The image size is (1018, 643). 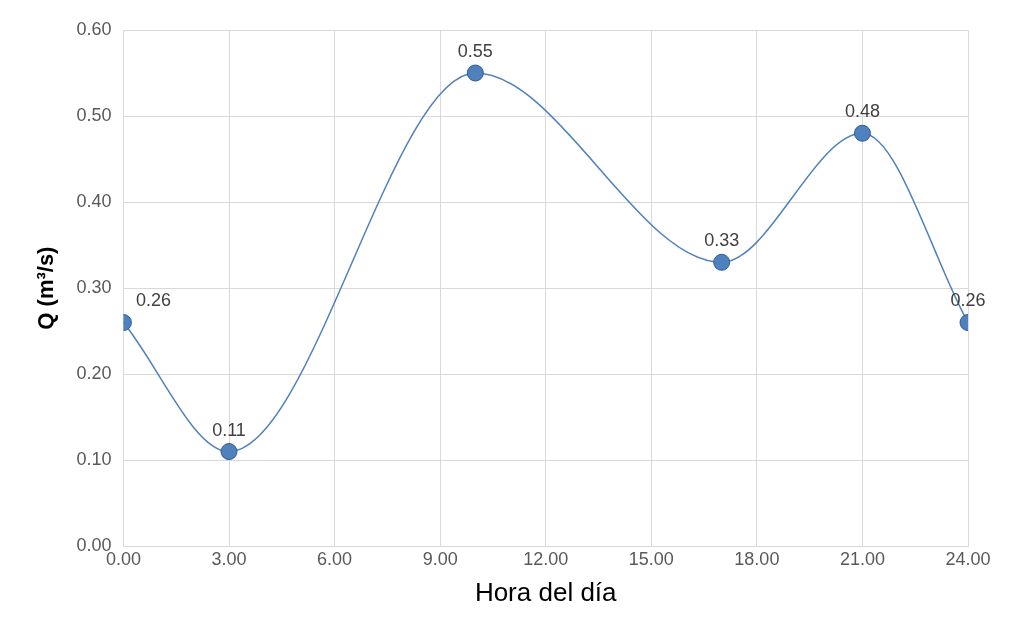 I want to click on y-tick-label: 0.30, so click(x=94, y=287).